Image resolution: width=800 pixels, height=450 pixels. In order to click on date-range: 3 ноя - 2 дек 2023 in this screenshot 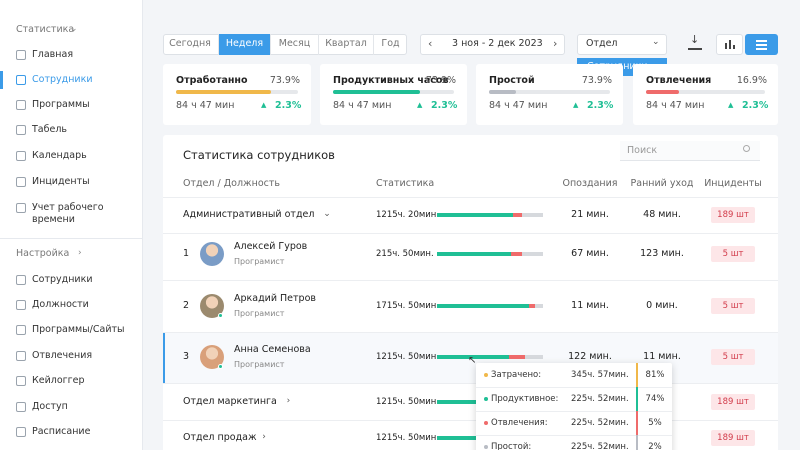, I will do `click(497, 43)`.